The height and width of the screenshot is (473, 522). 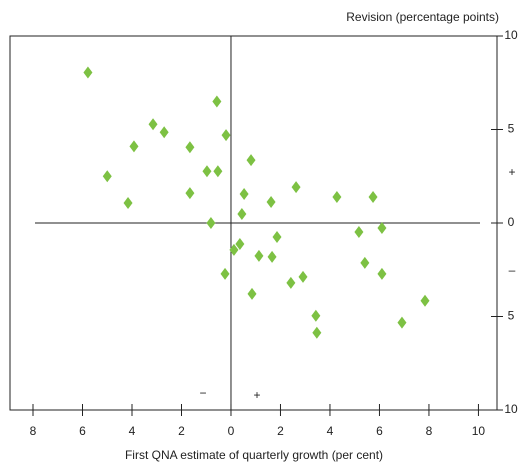 I want to click on y-axis-label: Revision (percentage points), so click(x=422, y=17).